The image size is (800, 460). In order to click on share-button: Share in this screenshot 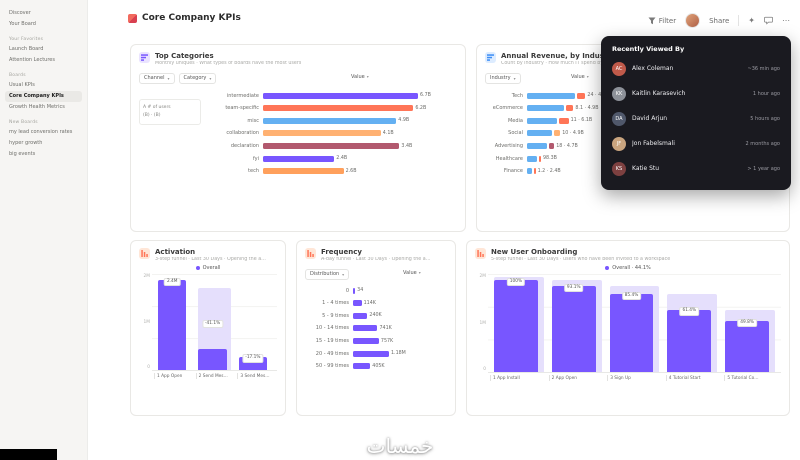, I will do `click(719, 20)`.